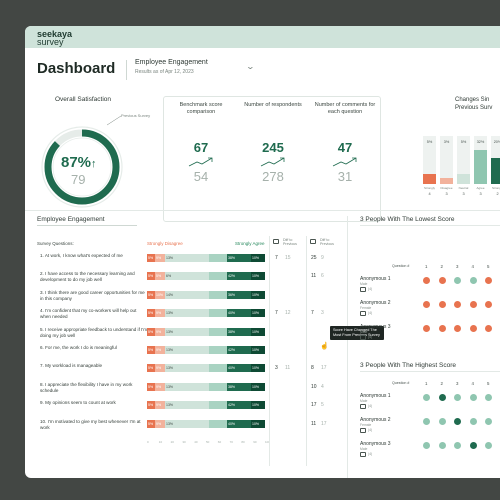 Image resolution: width=500 pixels, height=500 pixels. What do you see at coordinates (366, 425) in the screenshot?
I see `person-gender: Female` at bounding box center [366, 425].